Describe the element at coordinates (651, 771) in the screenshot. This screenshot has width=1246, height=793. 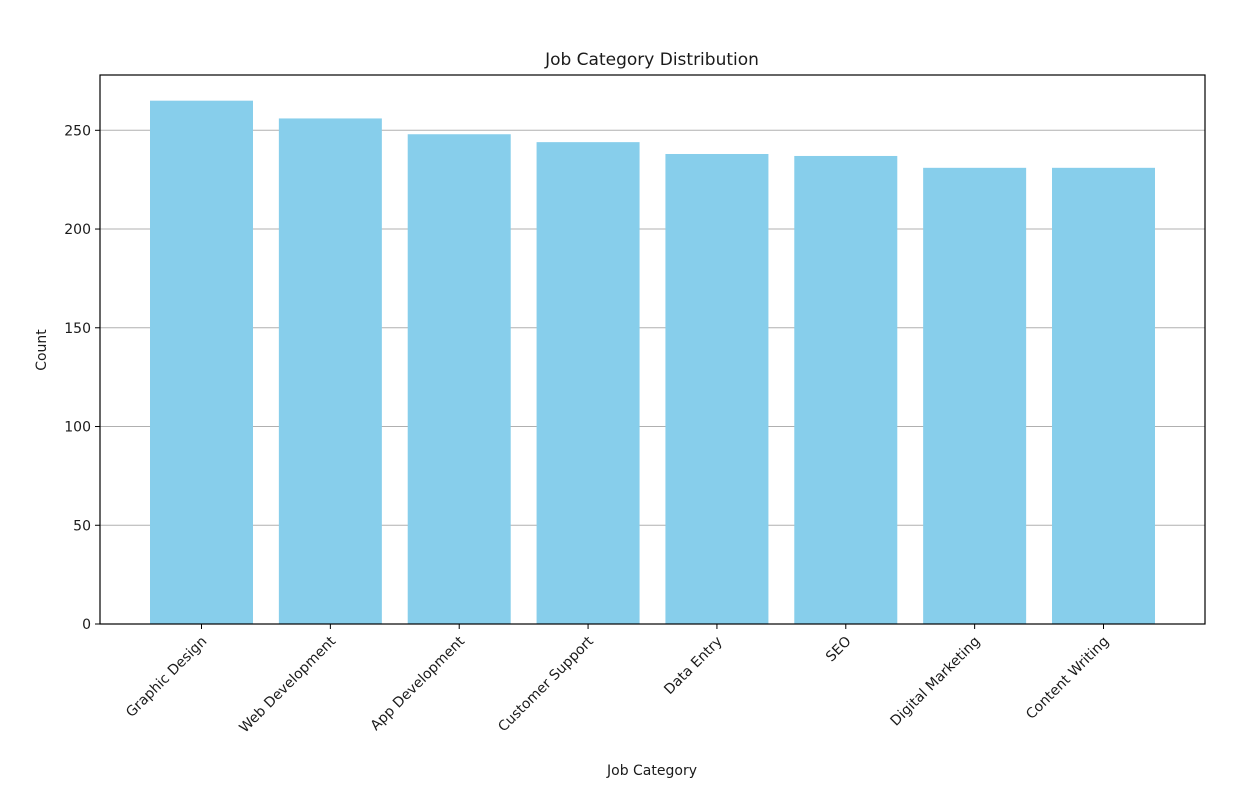
I see `x-axis-title: Job Category` at that location.